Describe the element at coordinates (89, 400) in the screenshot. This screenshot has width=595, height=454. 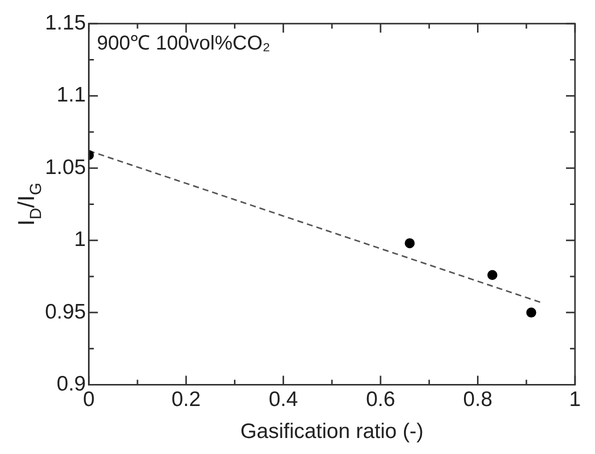
I see `x-tick-label: 0` at that location.